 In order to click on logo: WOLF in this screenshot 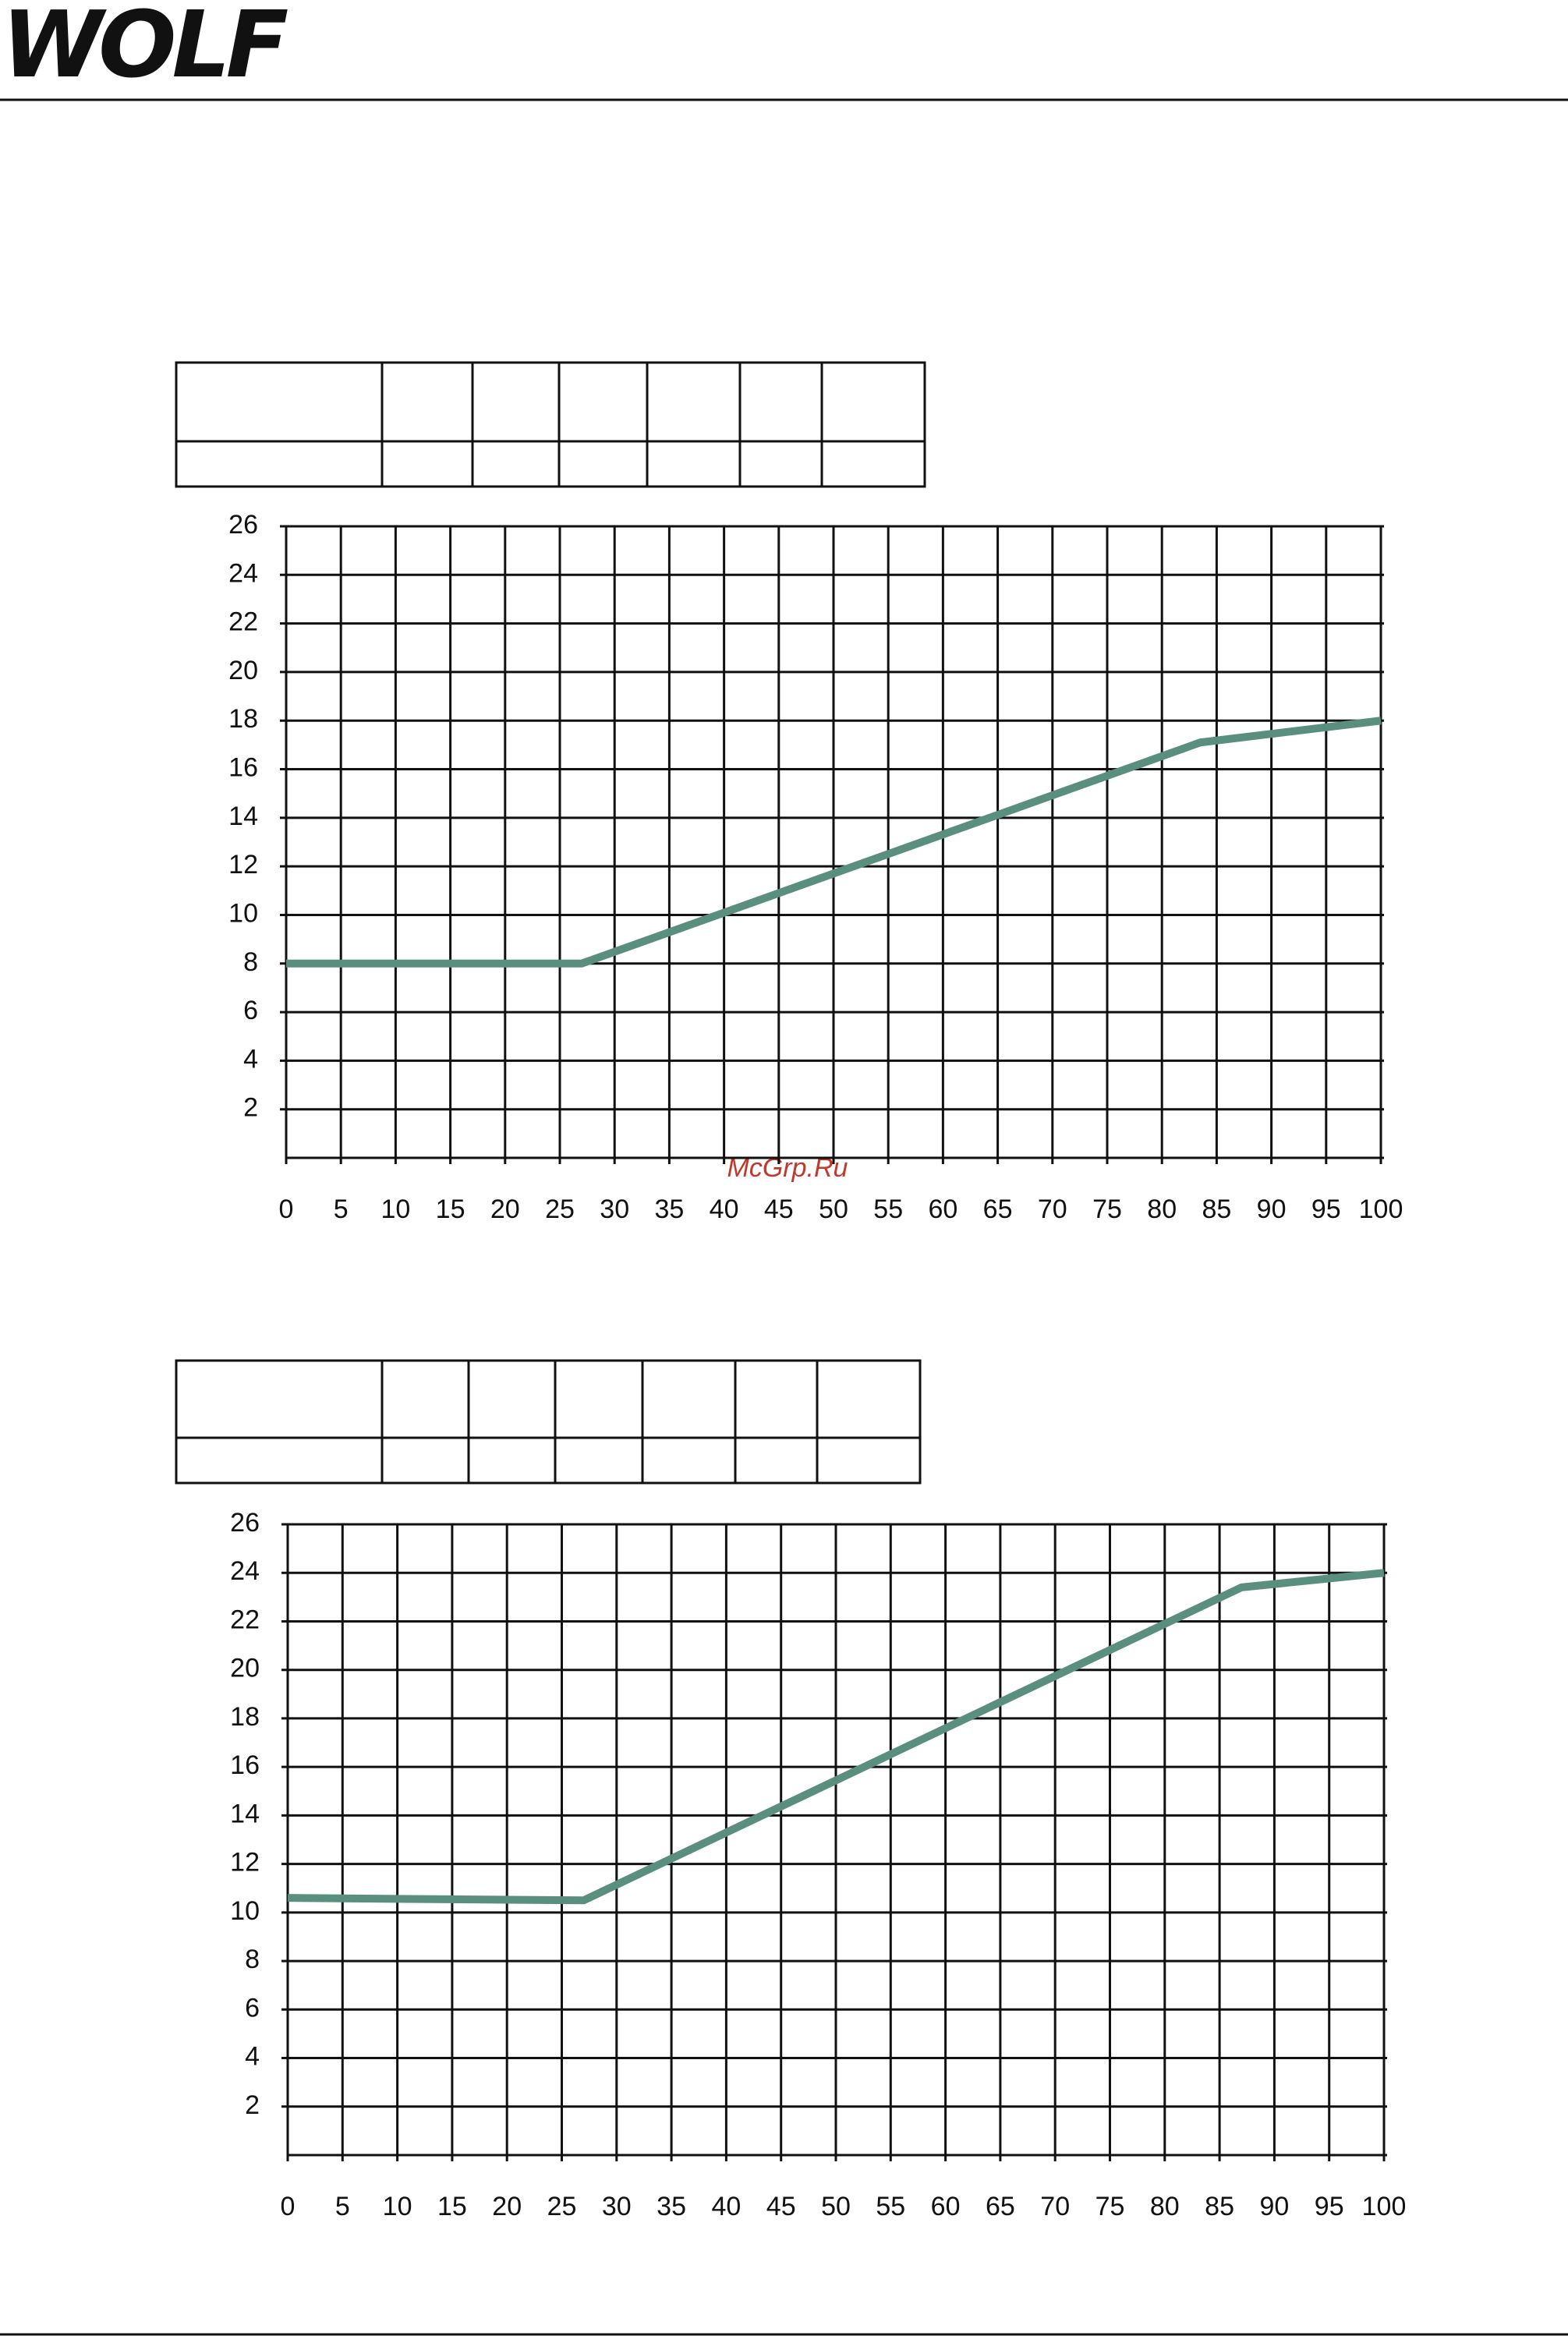, I will do `click(145, 49)`.